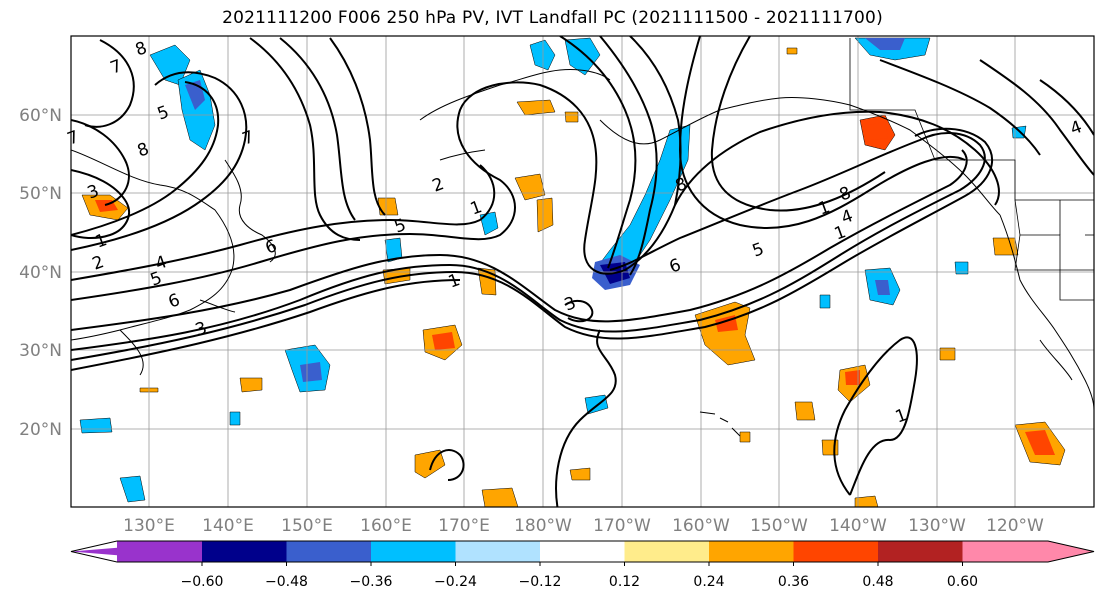 The height and width of the screenshot is (601, 1105). What do you see at coordinates (1015, 526) in the screenshot?
I see `longitude-label: 120°W` at bounding box center [1015, 526].